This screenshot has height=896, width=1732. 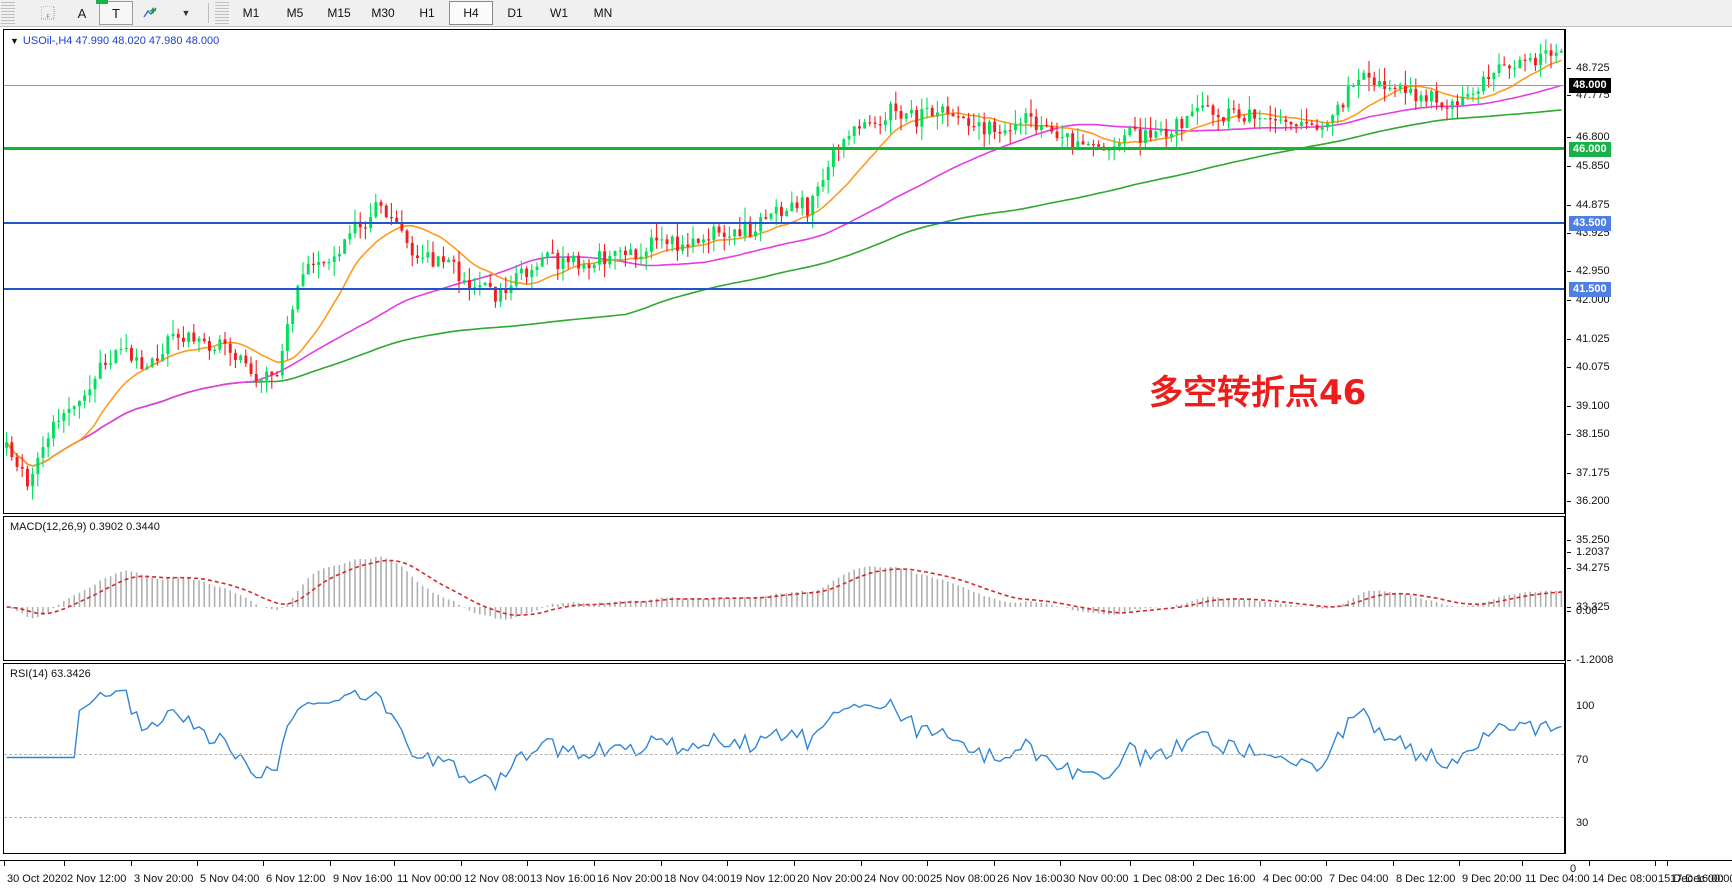 I want to click on timeframe-mn: MN, so click(x=603, y=13).